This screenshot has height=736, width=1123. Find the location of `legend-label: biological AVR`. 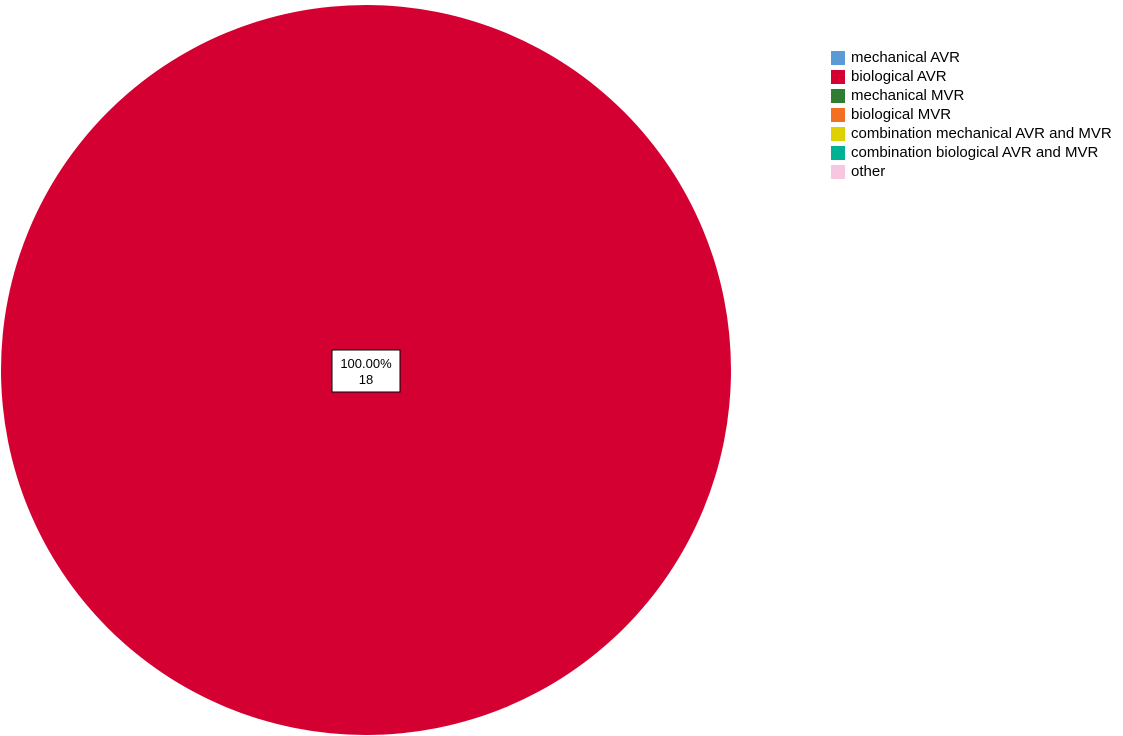

legend-label: biological AVR is located at coordinates (899, 76).